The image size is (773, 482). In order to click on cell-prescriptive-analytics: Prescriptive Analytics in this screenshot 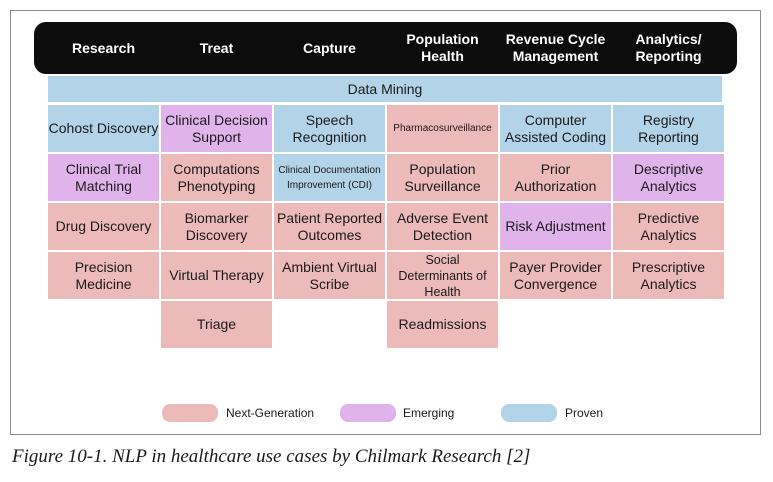, I will do `click(668, 275)`.